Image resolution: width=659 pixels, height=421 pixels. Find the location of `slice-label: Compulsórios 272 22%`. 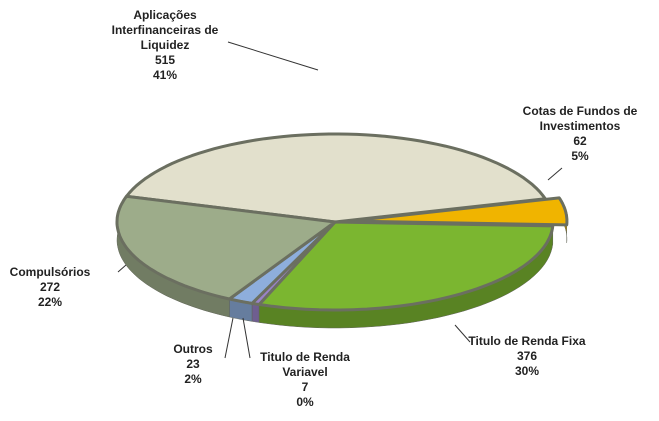

slice-label: Compulsórios 272 22% is located at coordinates (57, 287).